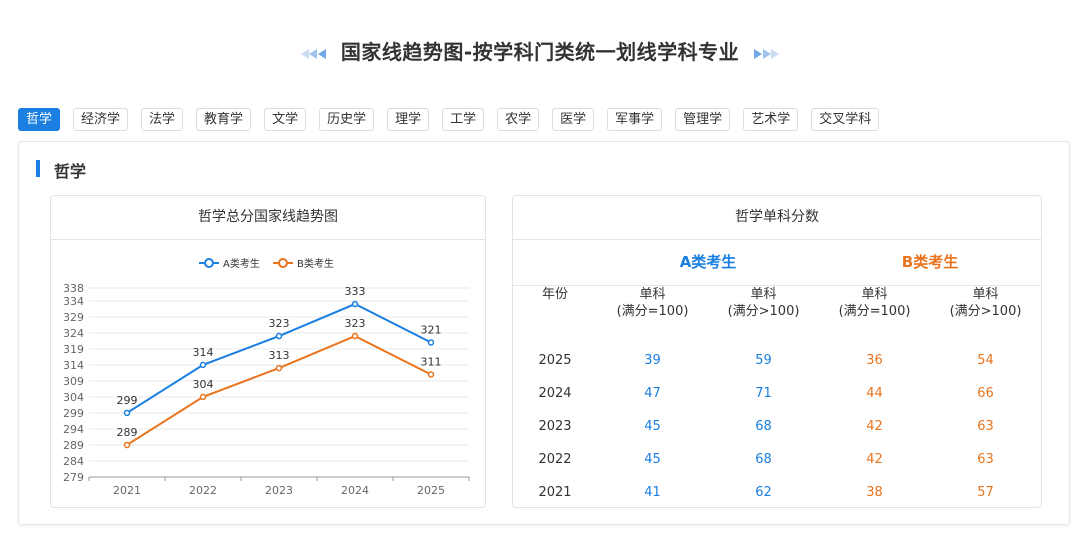 This screenshot has width=1080, height=550. What do you see at coordinates (652, 393) in the screenshot?
I see `a-100-cell: 47` at bounding box center [652, 393].